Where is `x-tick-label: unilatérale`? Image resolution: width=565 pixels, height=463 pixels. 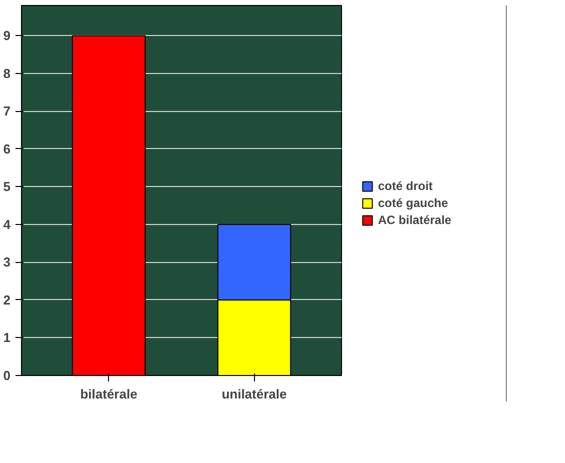 x-tick-label: unilatérale is located at coordinates (254, 394).